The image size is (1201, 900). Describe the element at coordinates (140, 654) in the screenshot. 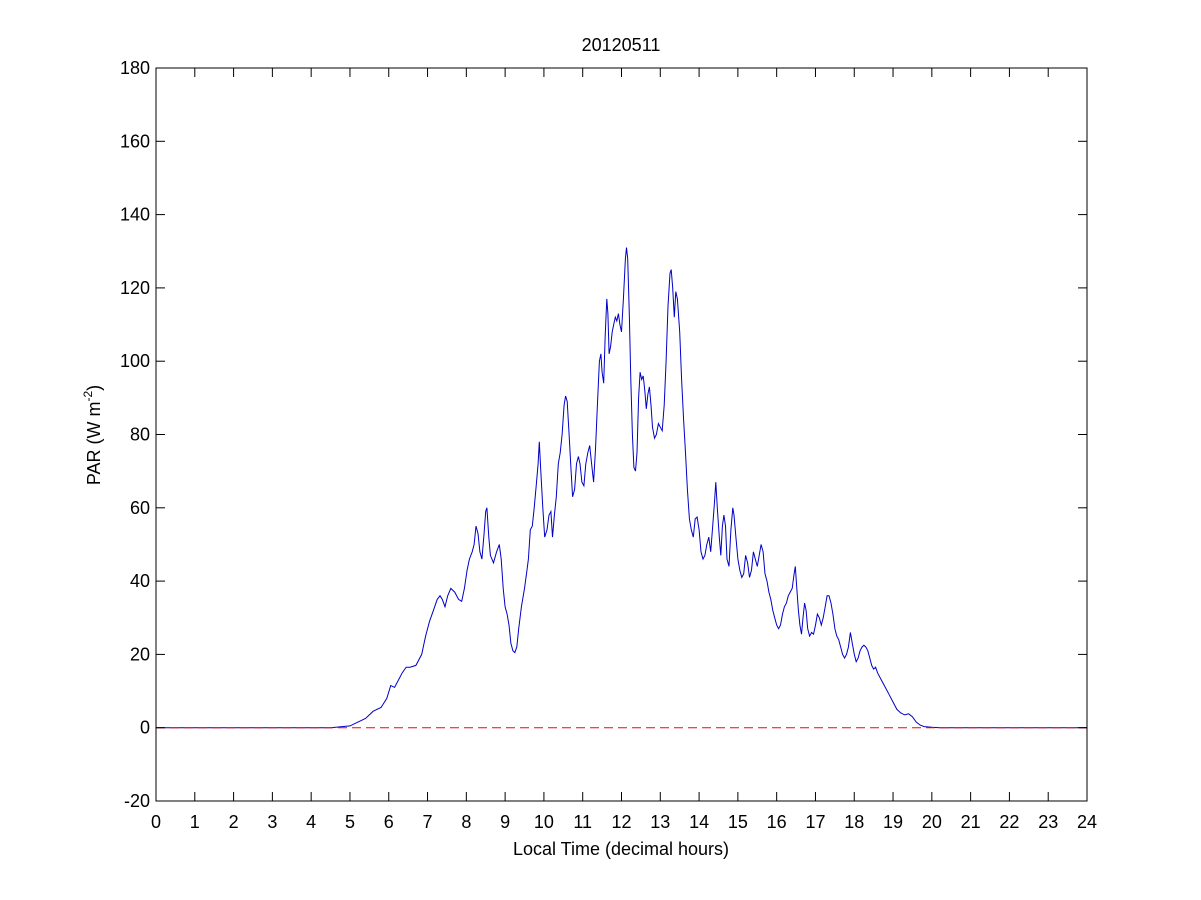

I see `y-tick-label: 20` at that location.